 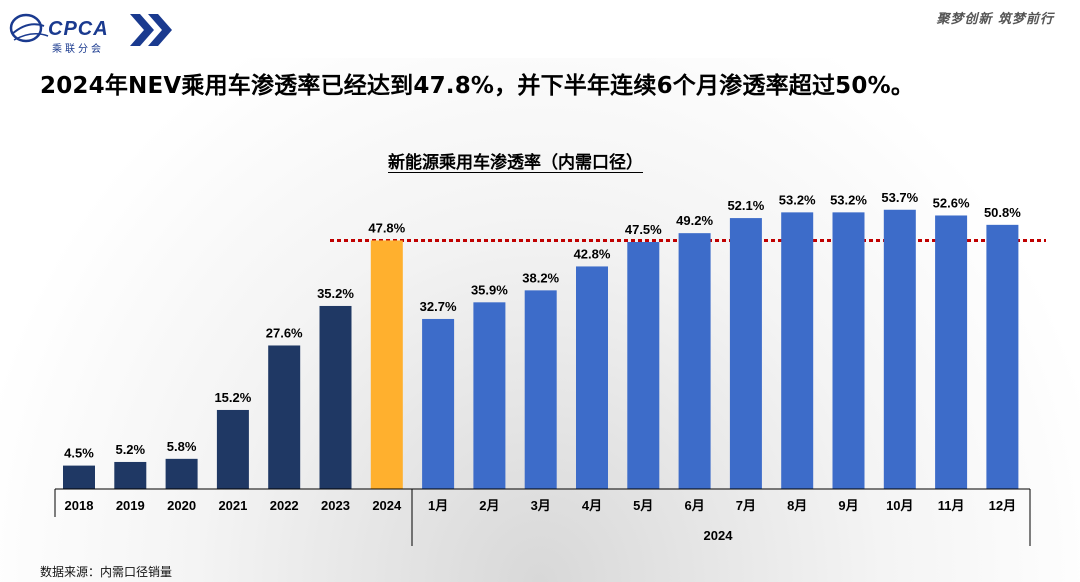 I want to click on data-label: 4.5%, so click(x=79, y=453).